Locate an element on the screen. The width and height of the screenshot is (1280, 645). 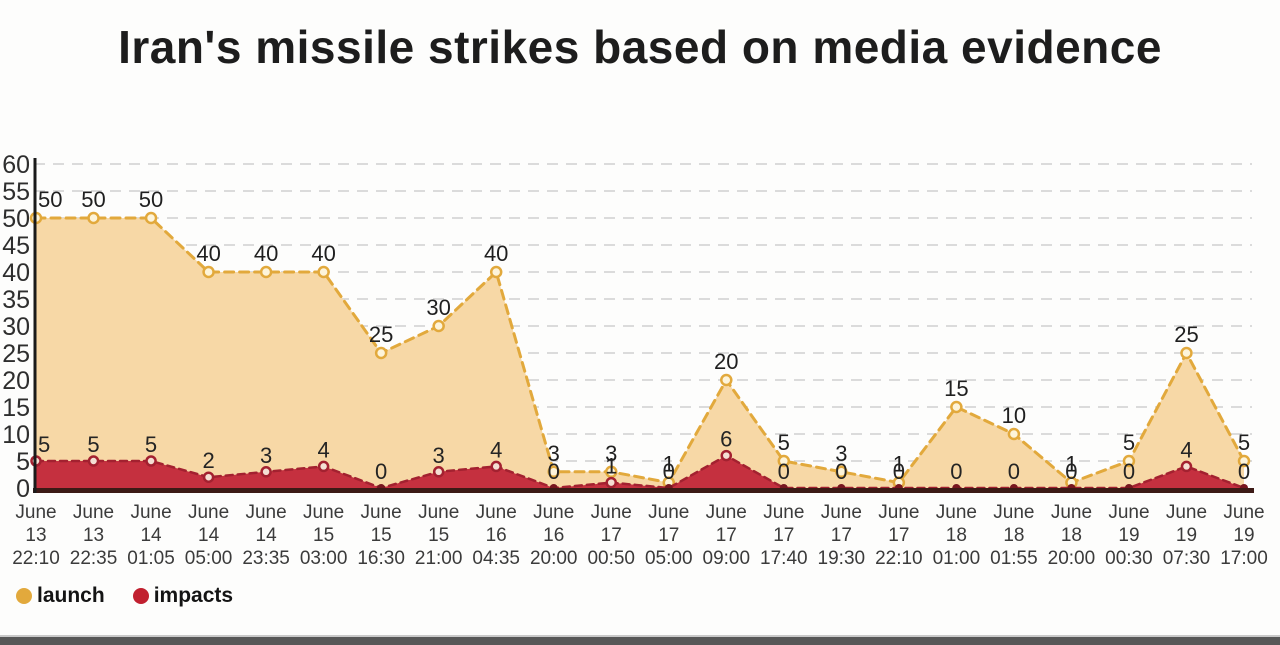
impacts-area is located at coordinates (640, 471).